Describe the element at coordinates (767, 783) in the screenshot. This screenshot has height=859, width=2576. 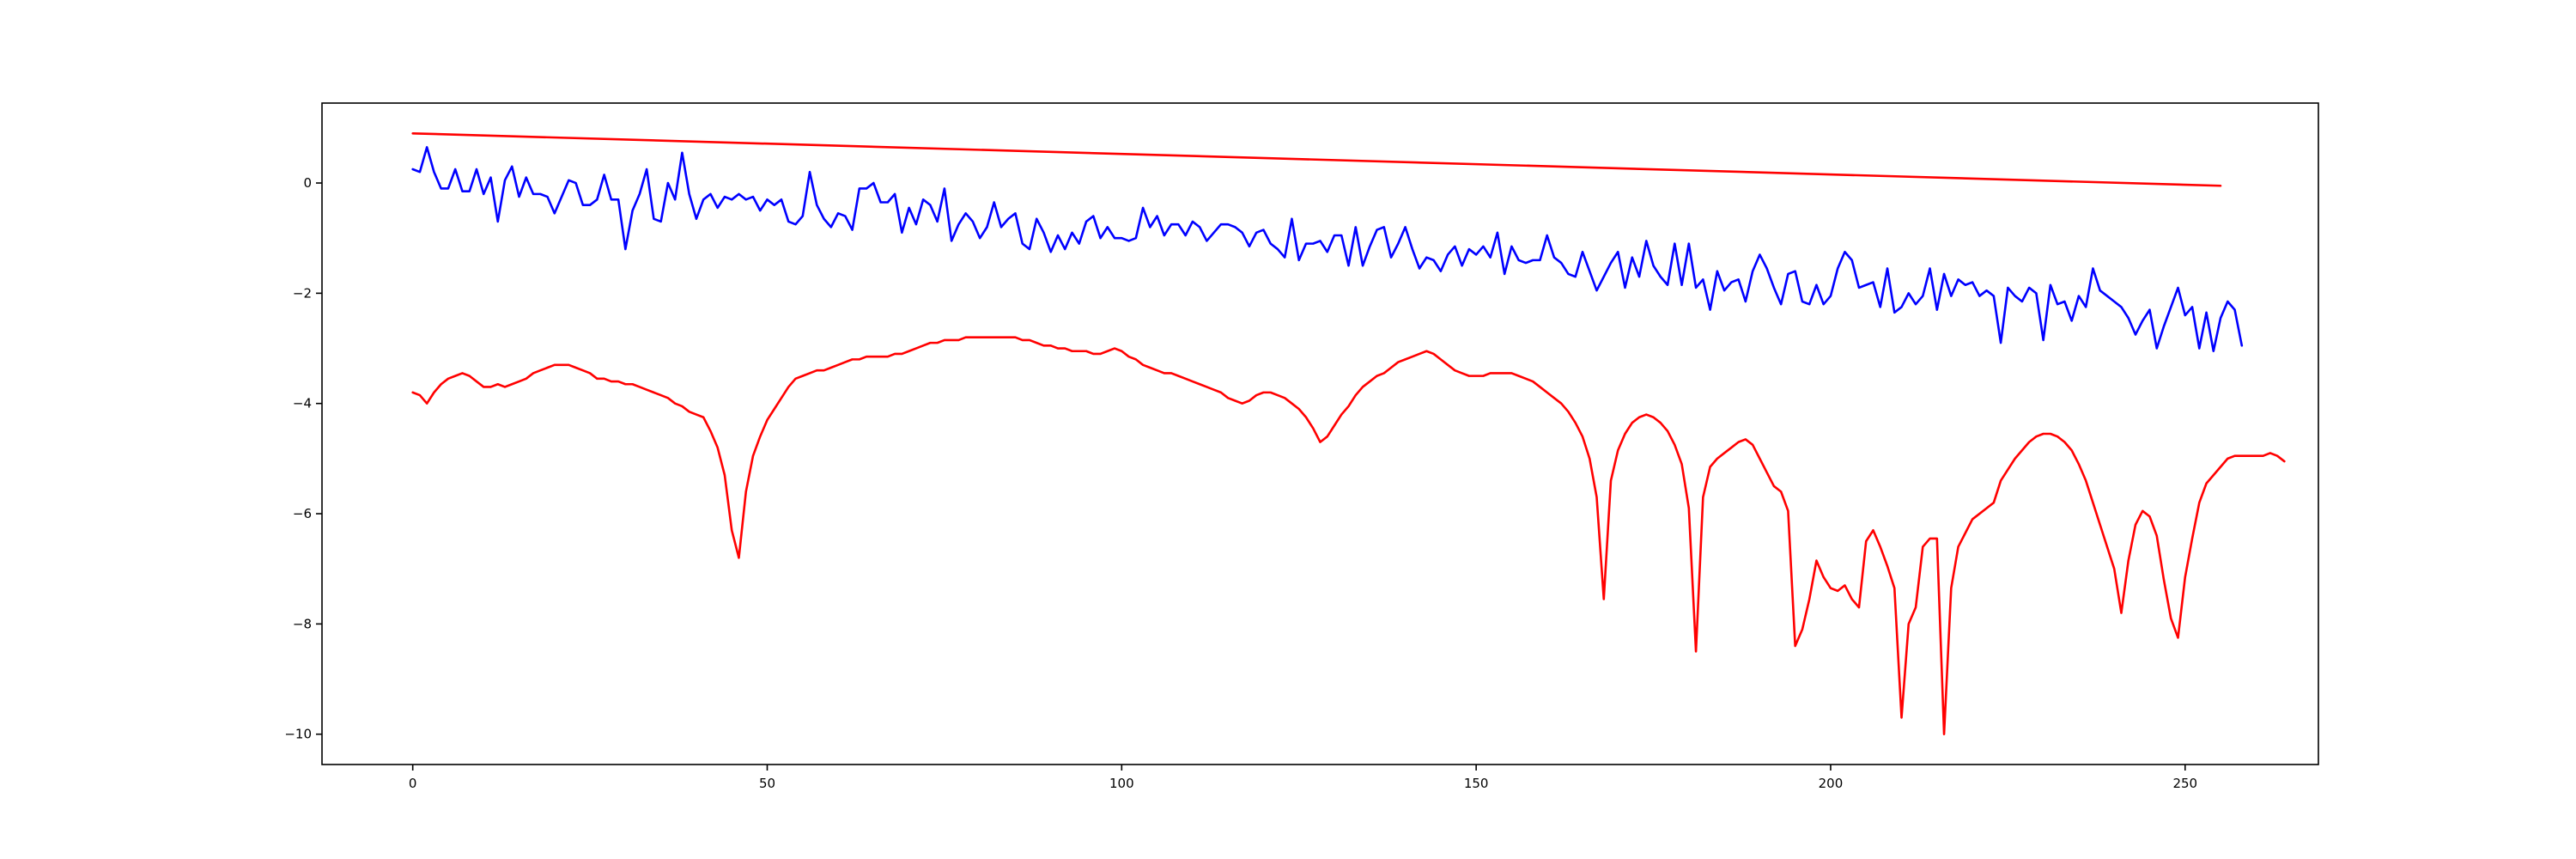
I see `x-tick-label: 50` at that location.